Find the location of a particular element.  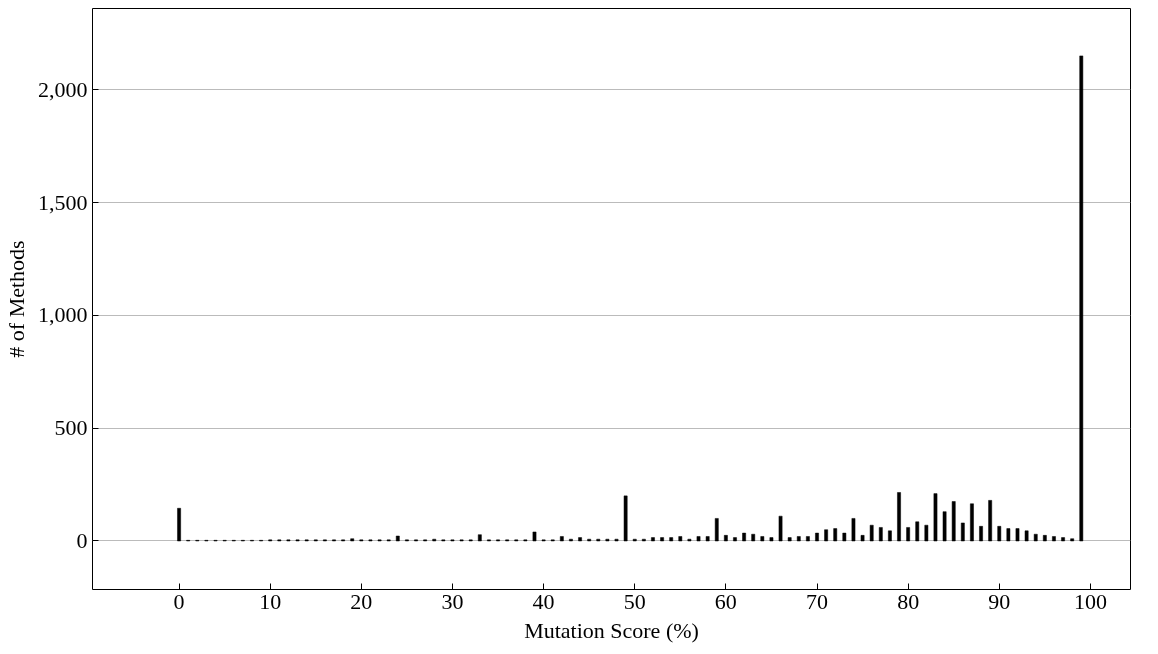

y-tick-label: 500 is located at coordinates (71, 428).